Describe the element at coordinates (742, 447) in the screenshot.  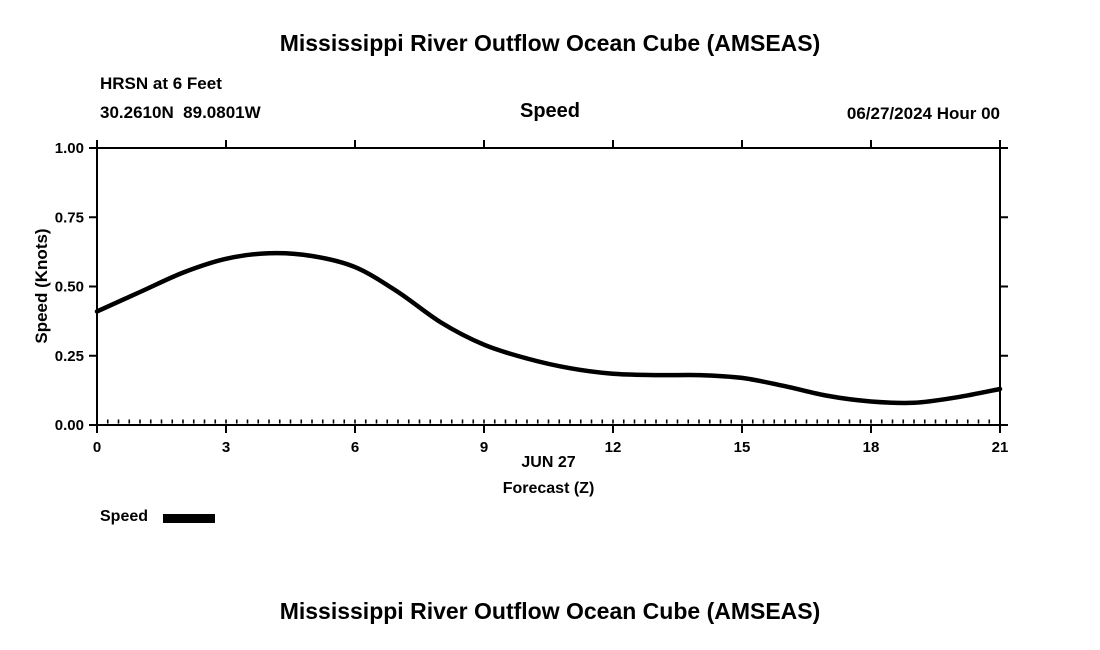
I see `x-tick-label: 15` at that location.